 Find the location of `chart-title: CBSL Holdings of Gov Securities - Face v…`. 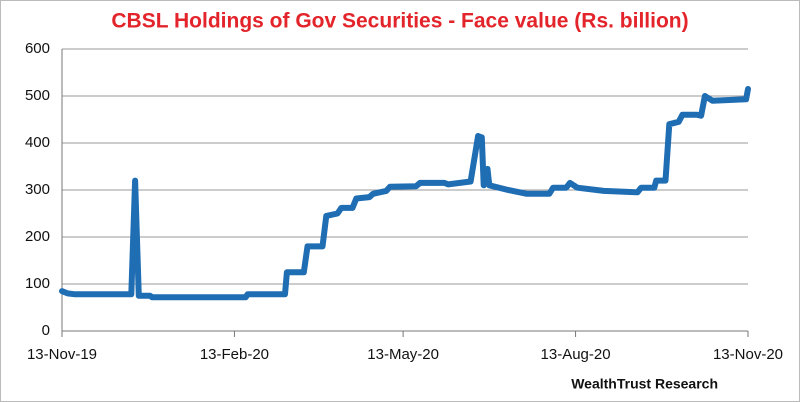

chart-title: CBSL Holdings of Gov Securities - Face v… is located at coordinates (399, 21).